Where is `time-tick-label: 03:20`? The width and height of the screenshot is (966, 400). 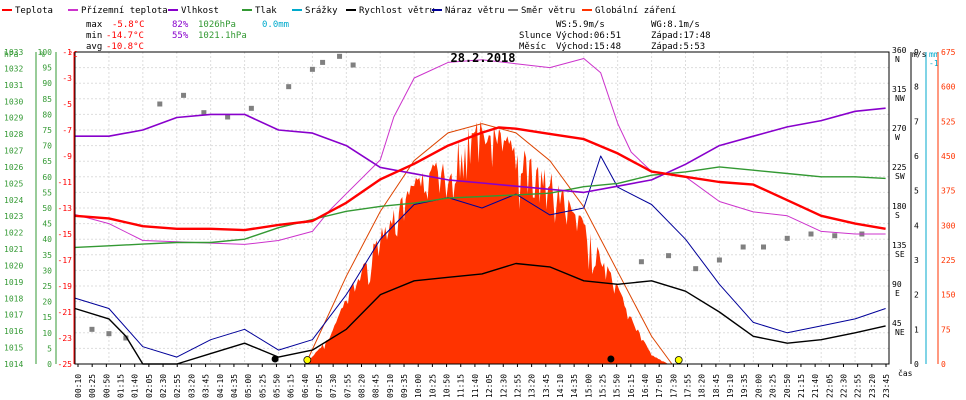 time-tick-label: 03:20 is located at coordinates (191, 386).